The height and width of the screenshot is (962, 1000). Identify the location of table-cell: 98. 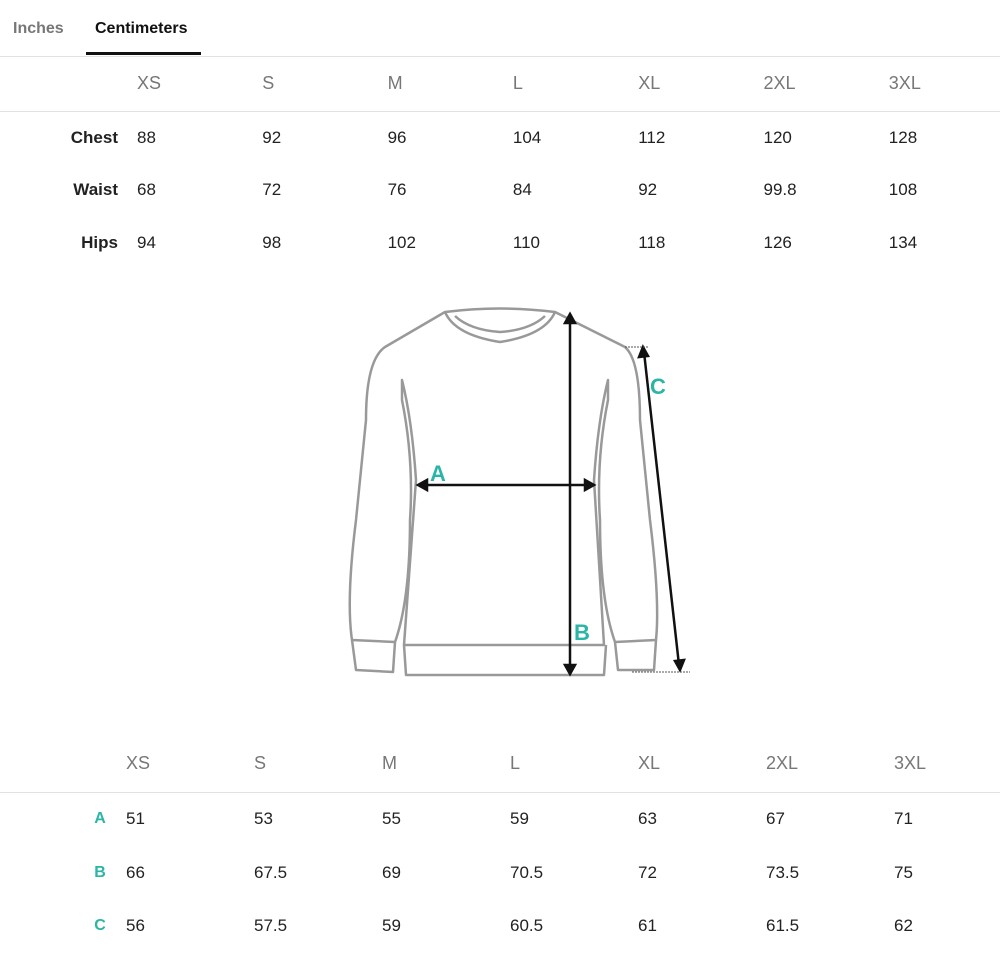
(272, 242).